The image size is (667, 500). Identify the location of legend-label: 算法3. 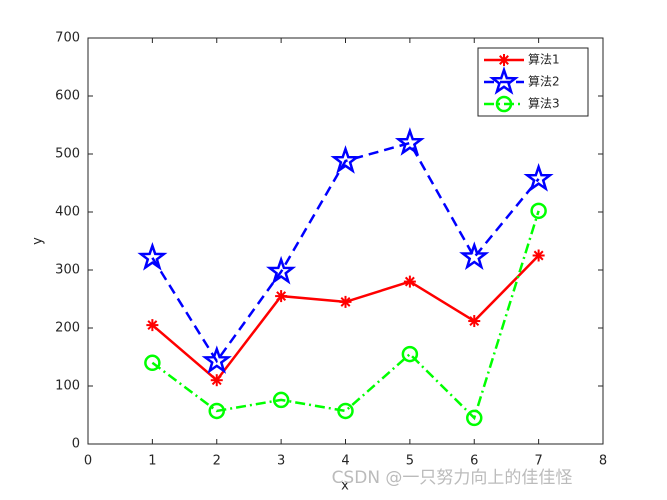
(544, 103).